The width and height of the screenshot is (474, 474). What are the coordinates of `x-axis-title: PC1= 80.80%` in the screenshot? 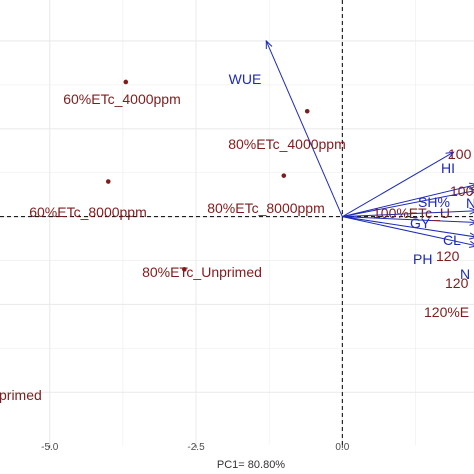 It's located at (251, 465).